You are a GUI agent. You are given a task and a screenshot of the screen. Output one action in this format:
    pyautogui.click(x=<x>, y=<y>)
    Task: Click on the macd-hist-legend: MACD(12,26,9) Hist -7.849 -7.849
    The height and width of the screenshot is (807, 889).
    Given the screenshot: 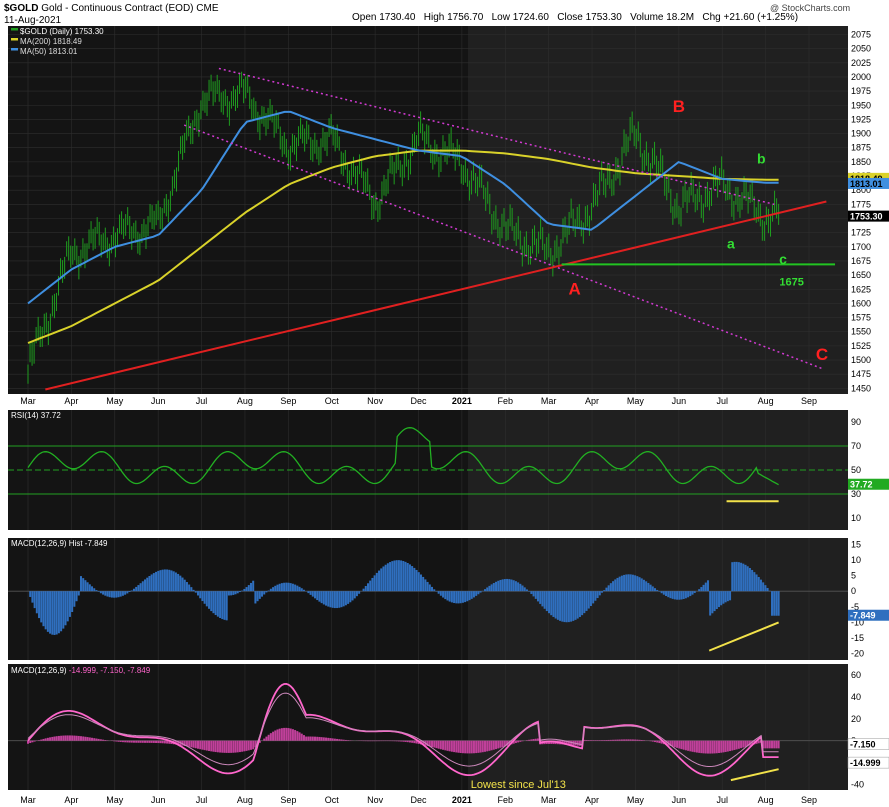 What is the action you would take?
    pyautogui.click(x=450, y=580)
    